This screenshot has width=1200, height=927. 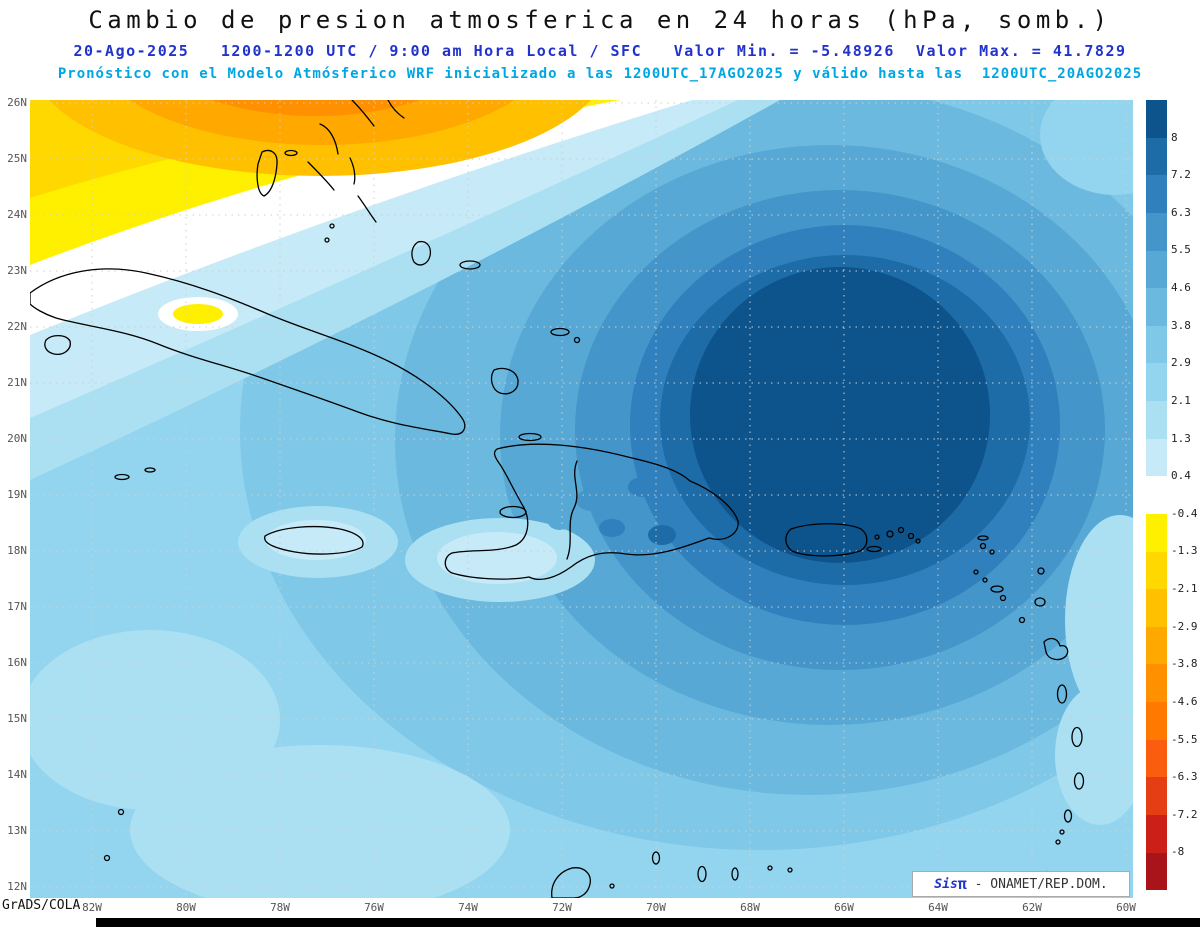 I want to click on lat-axis-label: 16N, so click(x=17, y=662).